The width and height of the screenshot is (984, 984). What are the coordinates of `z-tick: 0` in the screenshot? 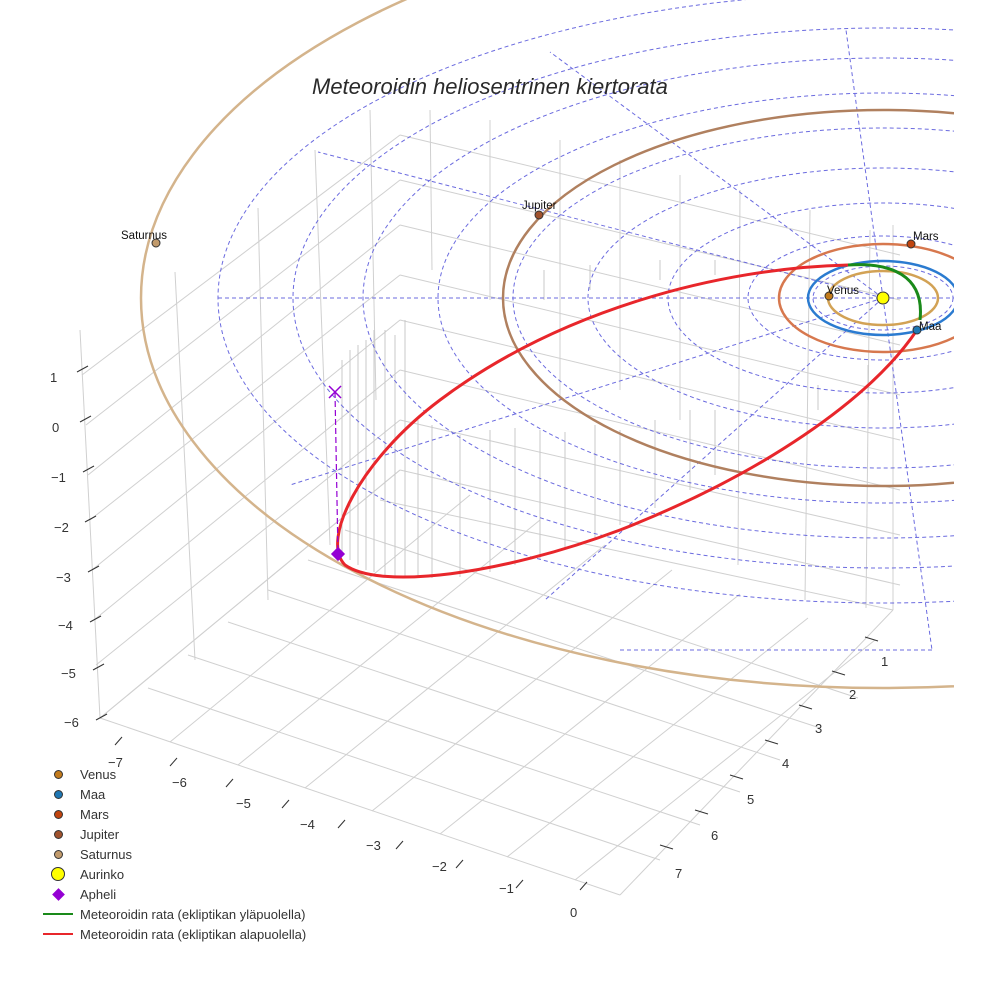 It's located at (56, 427).